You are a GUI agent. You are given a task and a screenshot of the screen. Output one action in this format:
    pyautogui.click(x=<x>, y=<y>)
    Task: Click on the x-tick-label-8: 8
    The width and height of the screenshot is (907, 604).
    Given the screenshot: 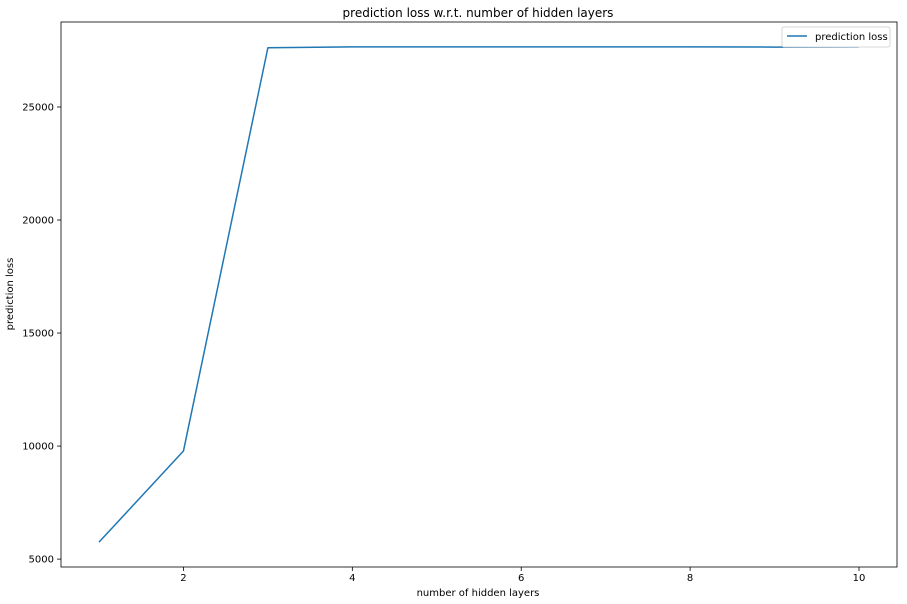 What is the action you would take?
    pyautogui.click(x=690, y=578)
    